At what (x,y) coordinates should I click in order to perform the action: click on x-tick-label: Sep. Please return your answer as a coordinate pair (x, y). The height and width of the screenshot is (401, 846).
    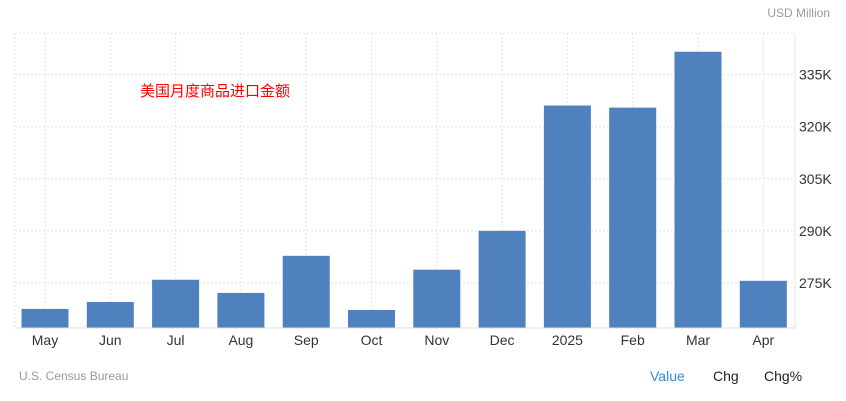
    Looking at the image, I should click on (306, 340).